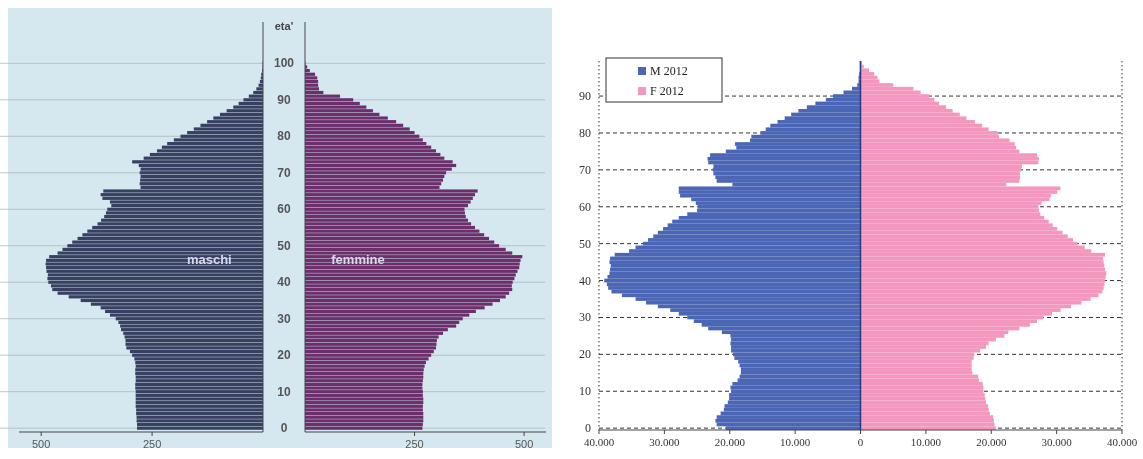 The image size is (1143, 459). I want to click on legend-label: M 2012, so click(669, 71).